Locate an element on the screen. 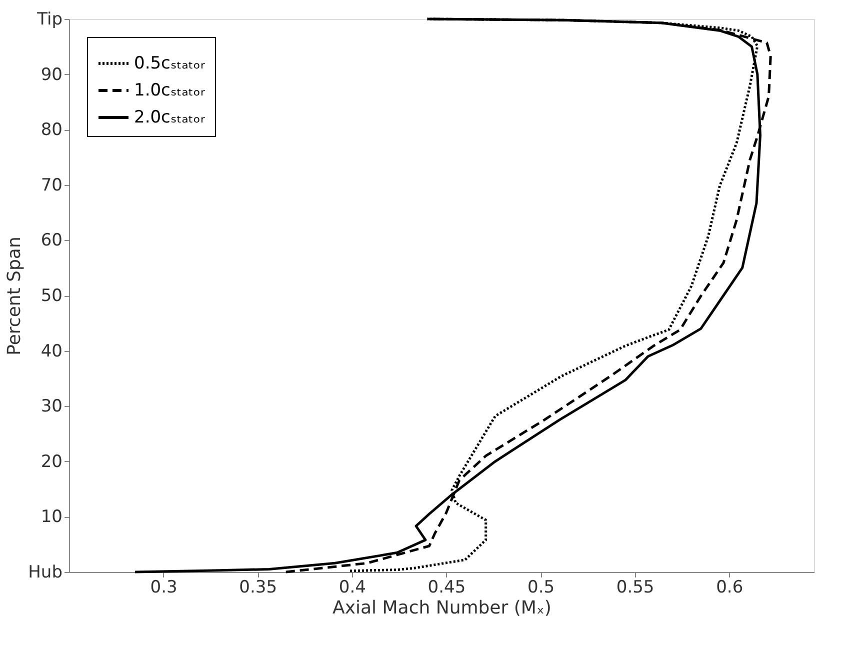  legend-label: 0.5cₛₜₐₜₒᵣ is located at coordinates (170, 64).